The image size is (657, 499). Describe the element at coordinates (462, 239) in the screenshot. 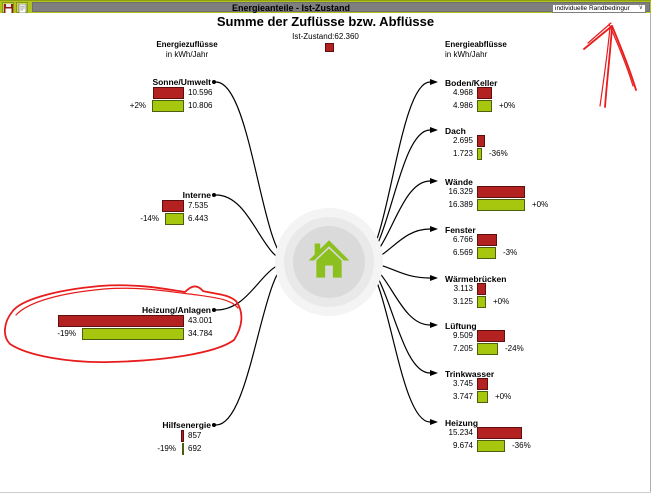

I see `ist-value: 6.766` at that location.